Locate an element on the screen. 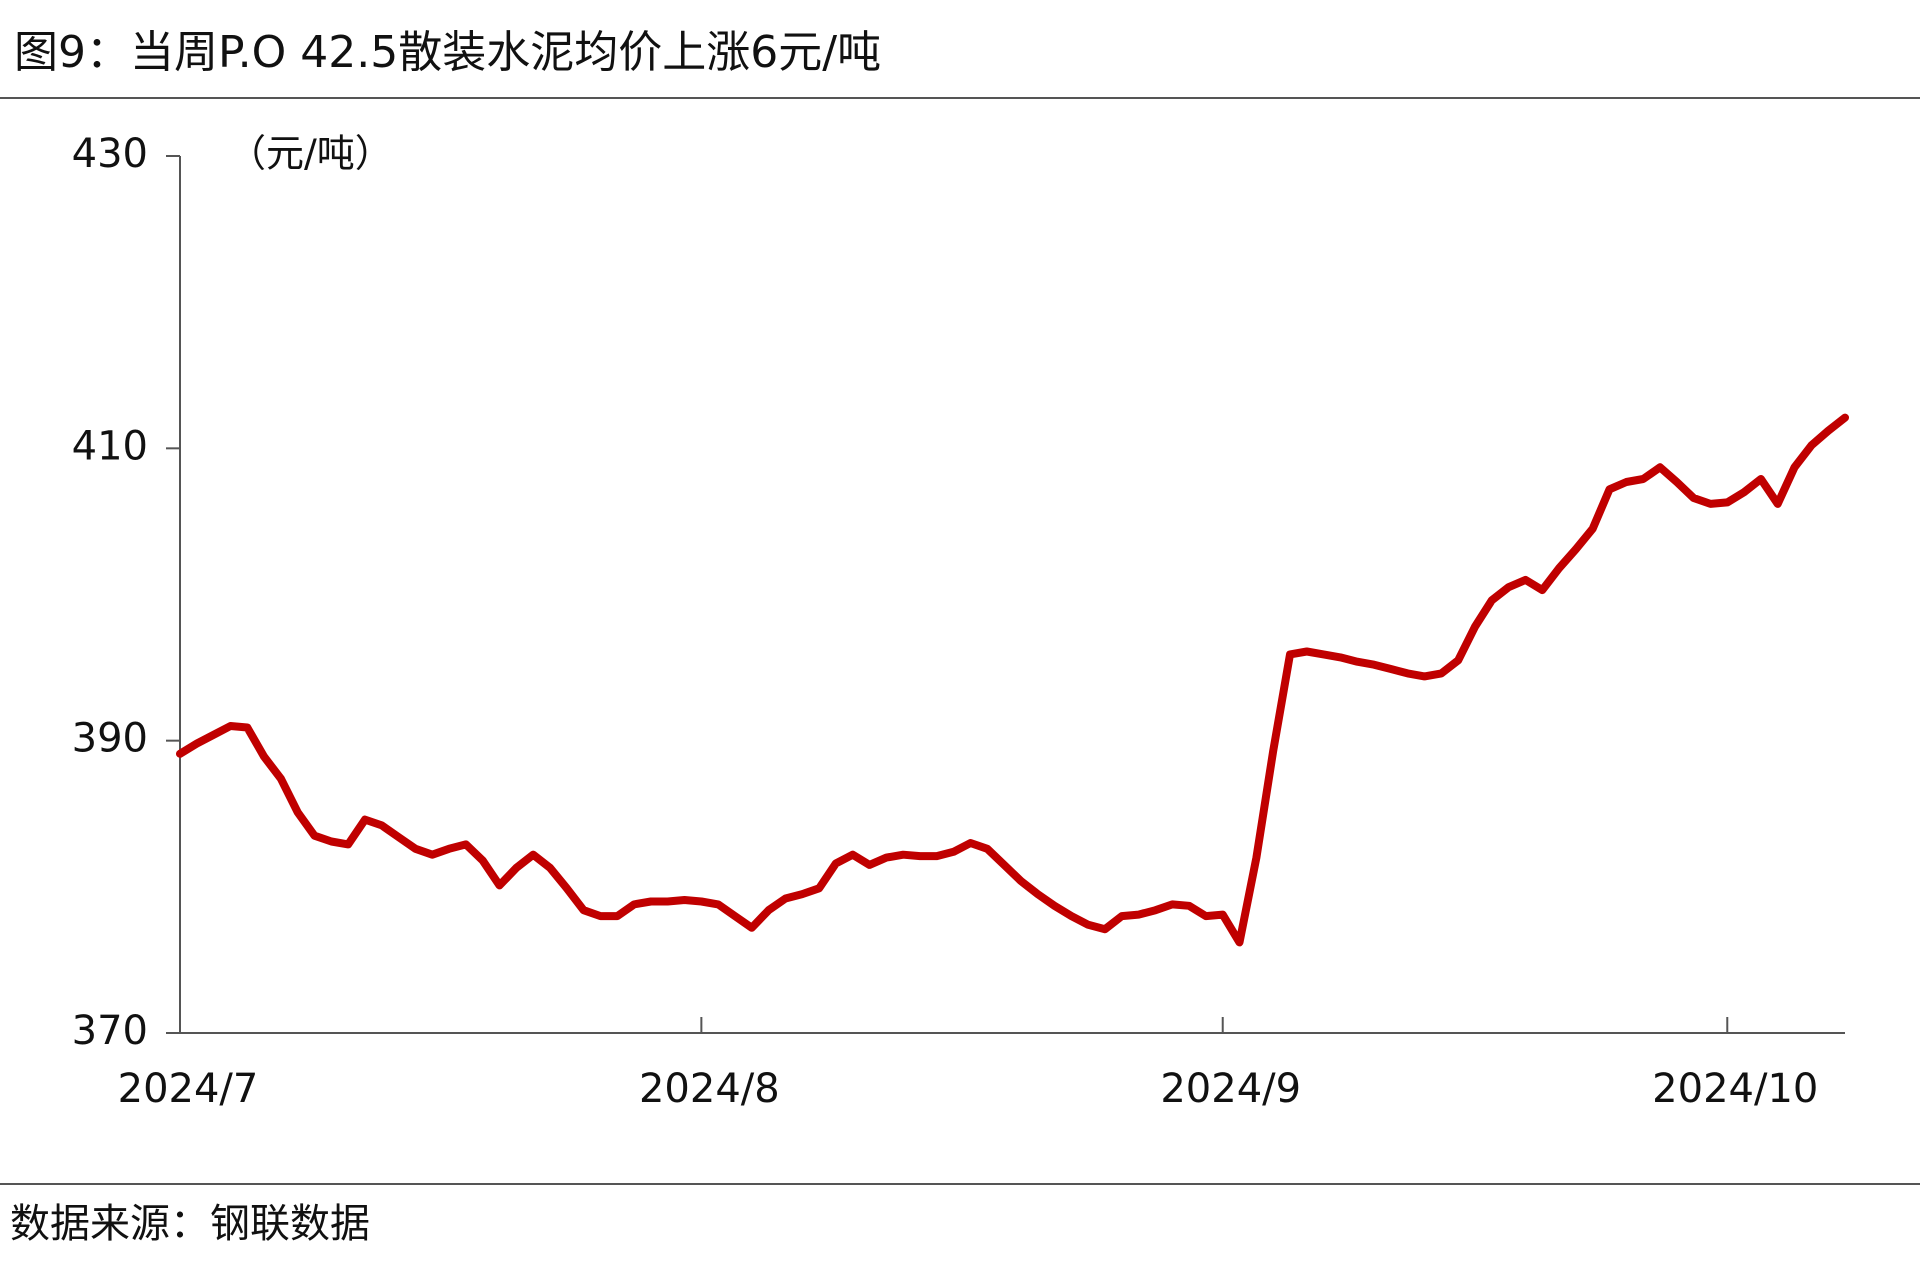  chart-title: 图9：当周P.O 42.5散装水泥均价上涨6元/吨 is located at coordinates (447, 52).